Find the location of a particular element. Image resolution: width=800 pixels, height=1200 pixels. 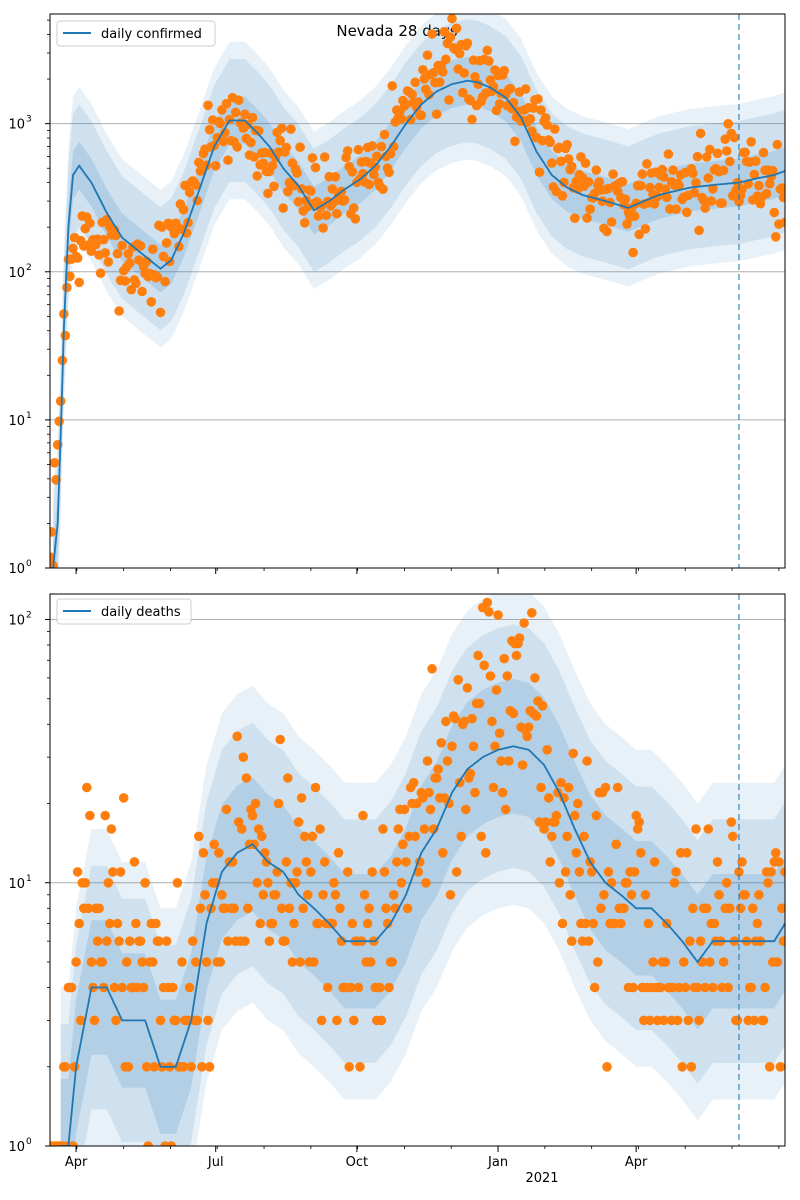

top-ytick-exponent: 1 is located at coordinates (29, 416).